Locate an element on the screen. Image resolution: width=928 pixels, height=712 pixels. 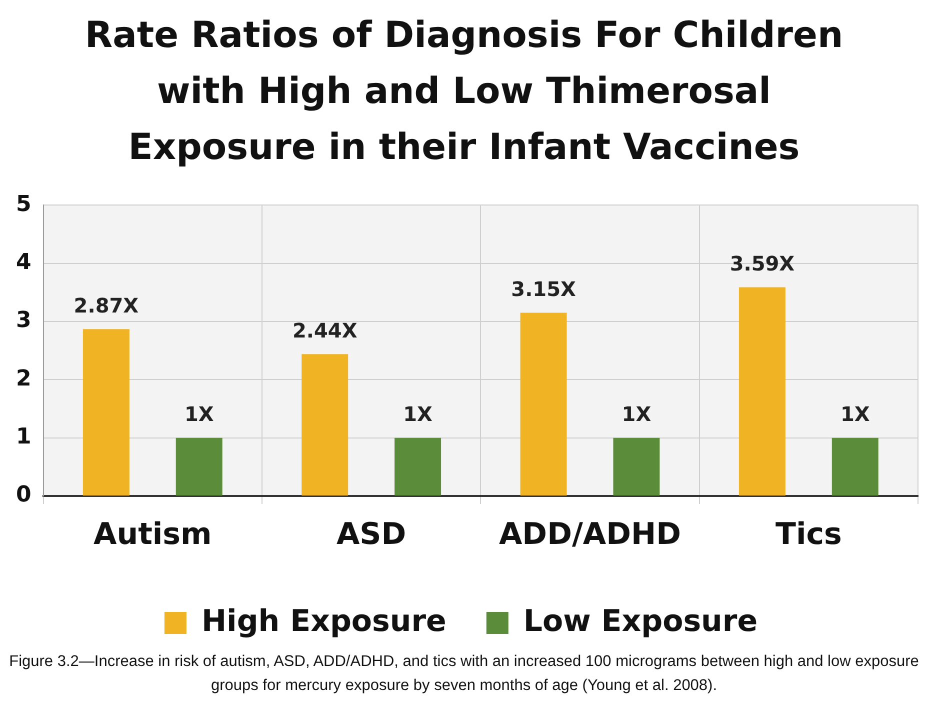
data-label: 3.59X is located at coordinates (763, 263).